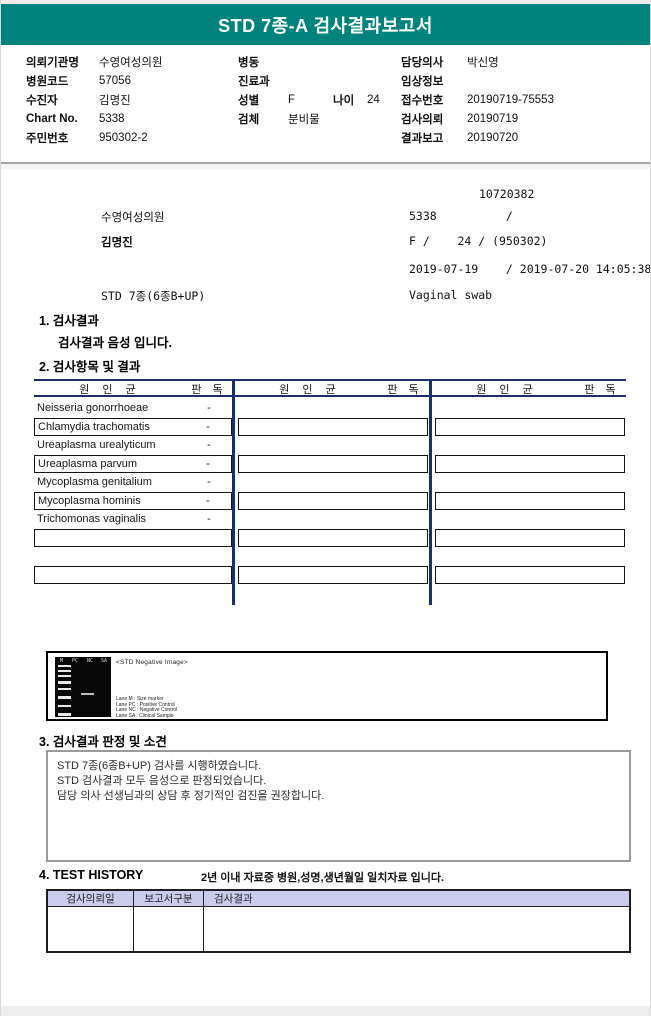 This screenshot has height=1016, width=651. What do you see at coordinates (96, 445) in the screenshot?
I see `organism-name: Ureaplasma urealyticum` at bounding box center [96, 445].